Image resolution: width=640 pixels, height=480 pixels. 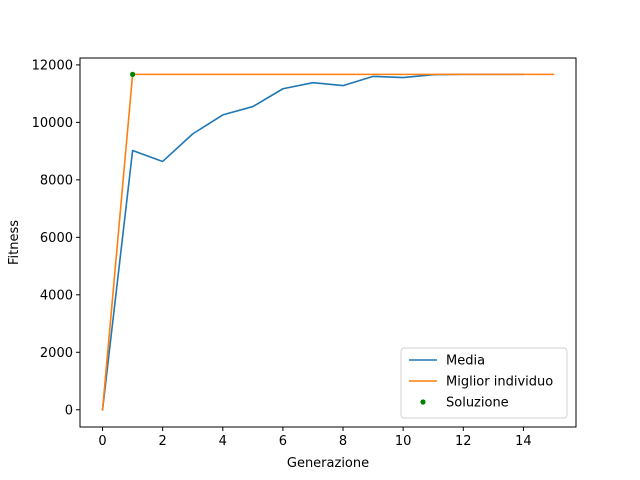 I want to click on y-tick-label: 4000, so click(x=56, y=295).